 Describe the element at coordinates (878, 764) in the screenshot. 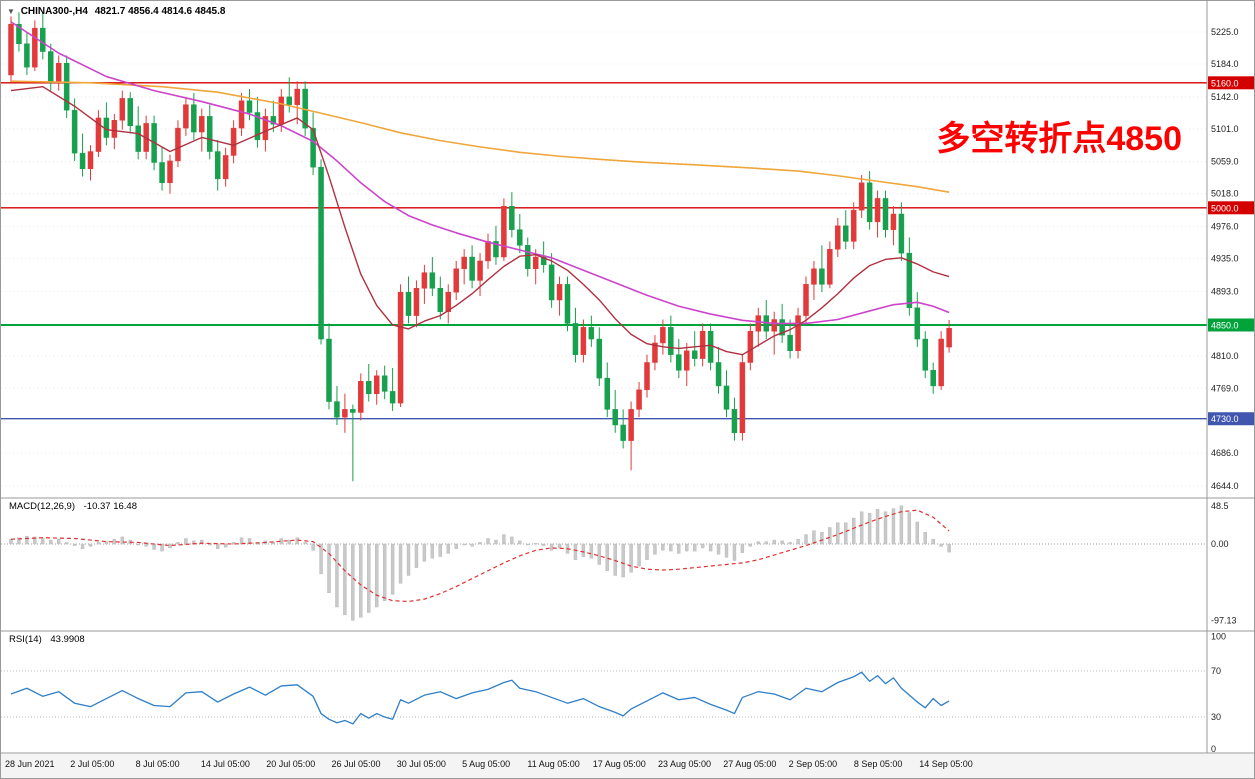

I see `time-tick-label: 8 Sep 05:00` at that location.